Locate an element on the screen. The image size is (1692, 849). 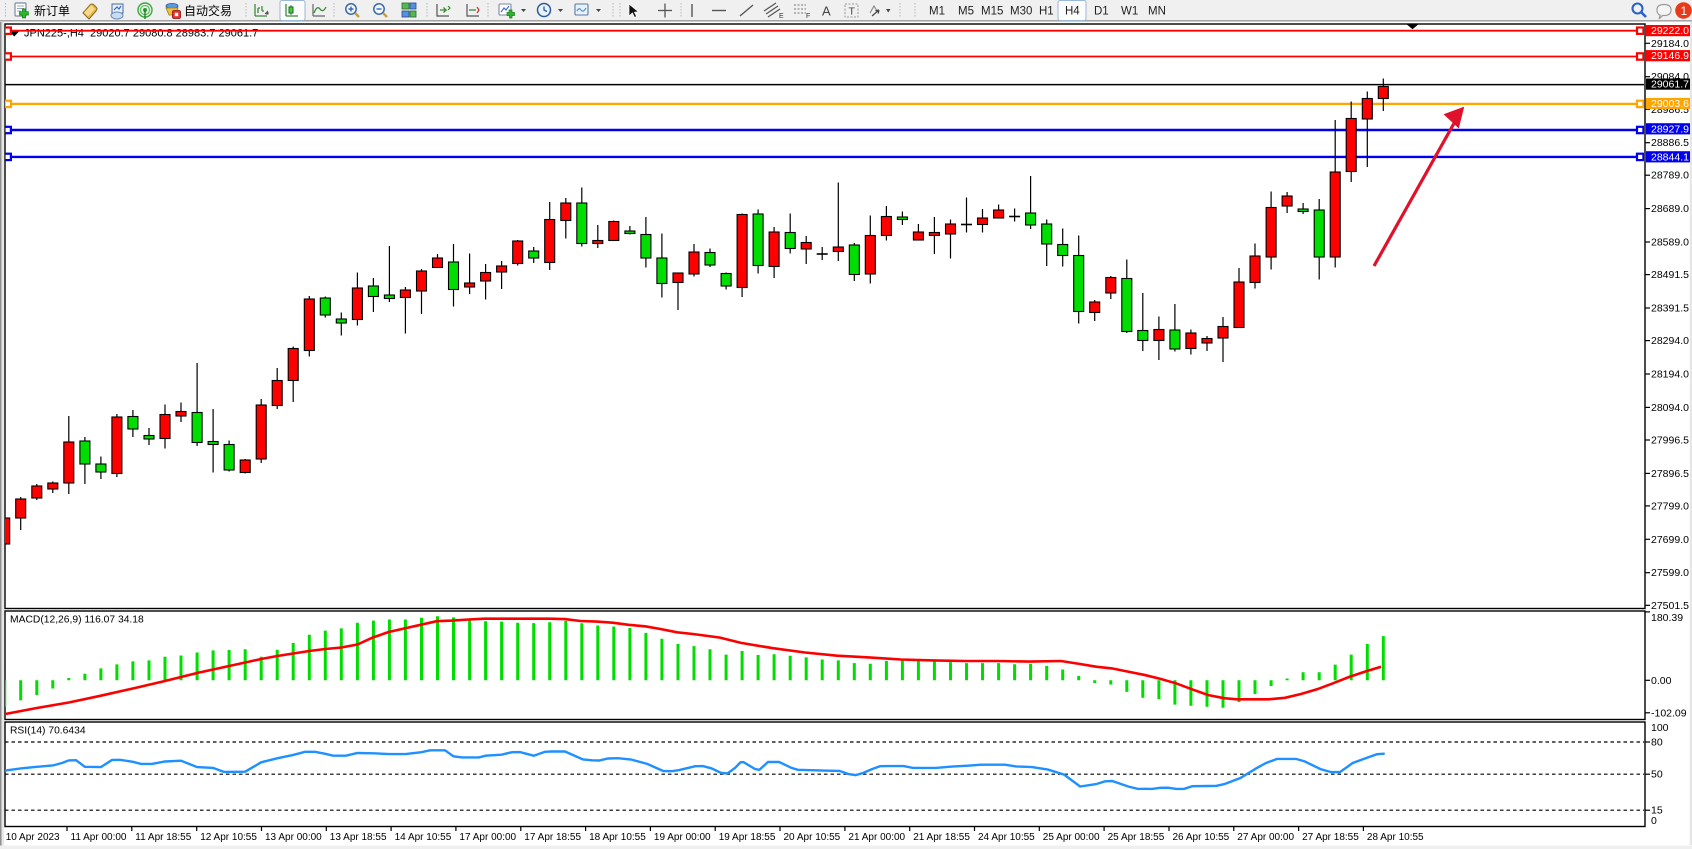
svg-text: 27599.0 is located at coordinates (1670, 573).